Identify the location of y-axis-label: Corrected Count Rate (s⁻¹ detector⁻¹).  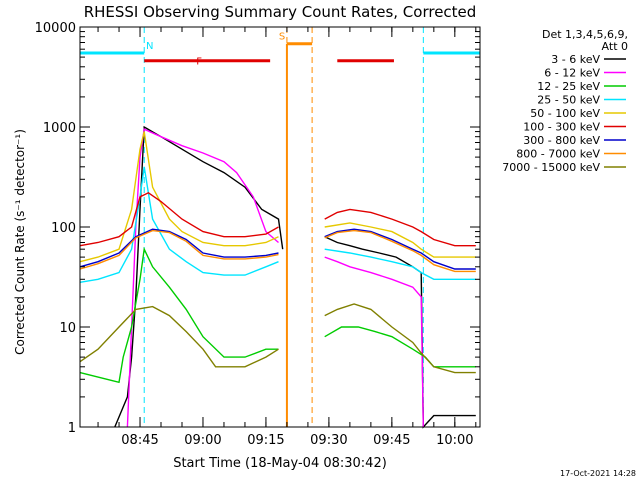
(20, 242).